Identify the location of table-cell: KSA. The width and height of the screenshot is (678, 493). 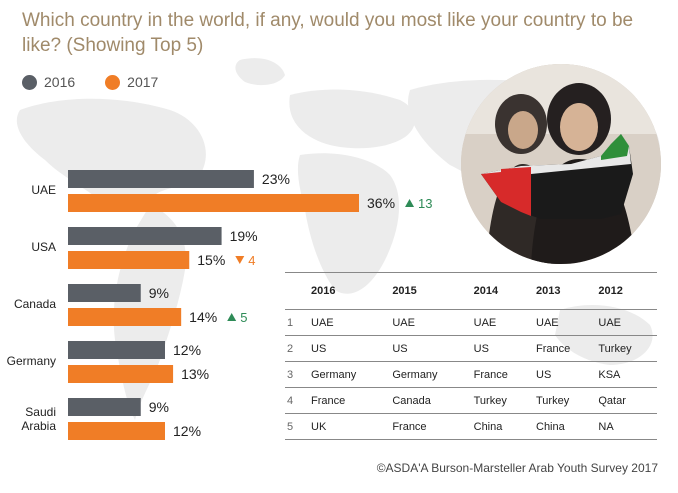
(626, 374).